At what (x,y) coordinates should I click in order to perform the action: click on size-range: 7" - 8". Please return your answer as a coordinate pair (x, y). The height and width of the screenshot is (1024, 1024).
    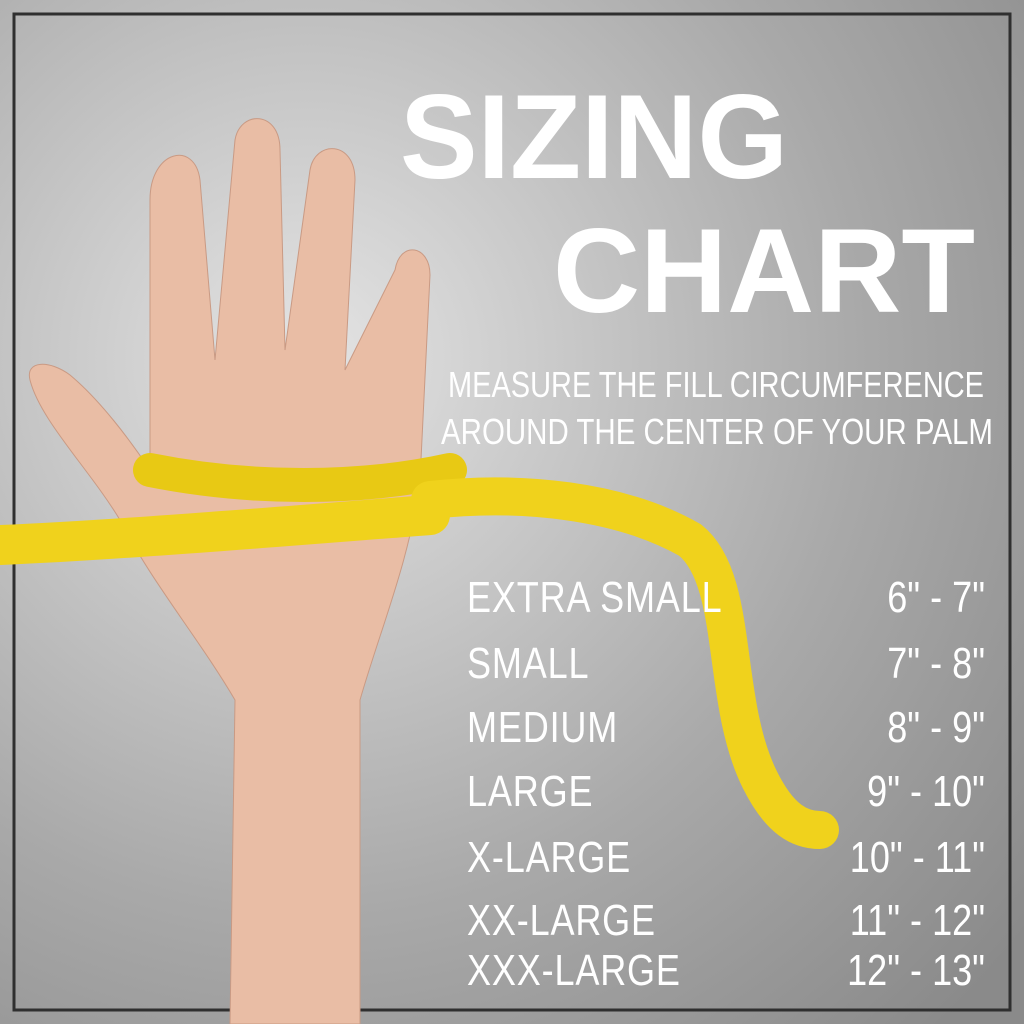
    Looking at the image, I should click on (936, 663).